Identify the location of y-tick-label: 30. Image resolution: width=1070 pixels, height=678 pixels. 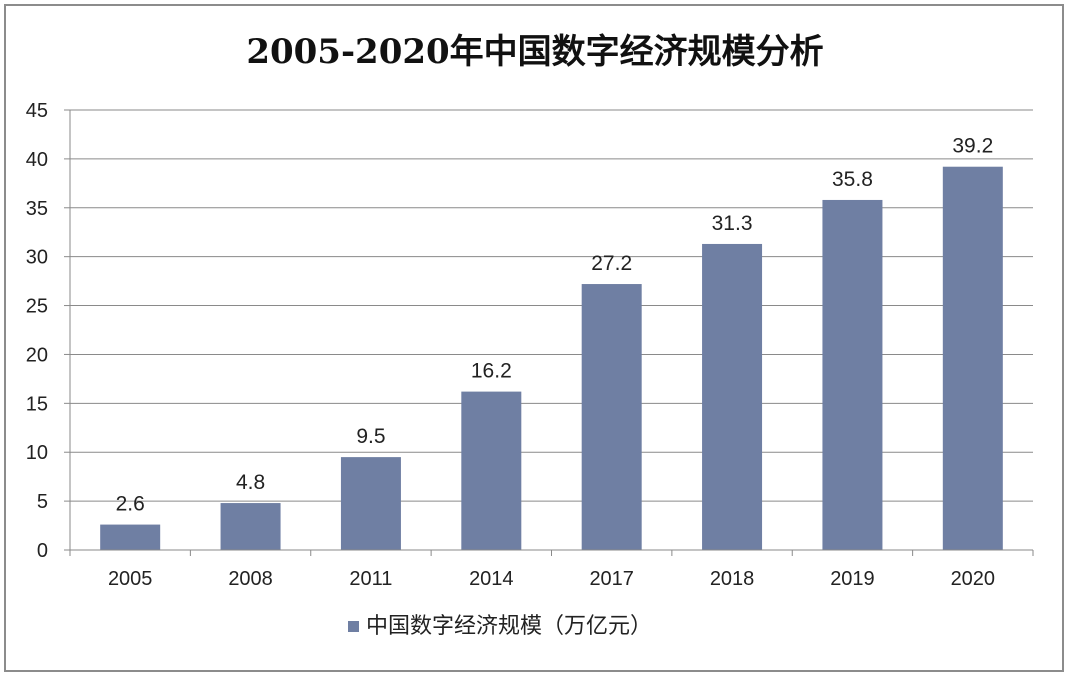
(37, 258).